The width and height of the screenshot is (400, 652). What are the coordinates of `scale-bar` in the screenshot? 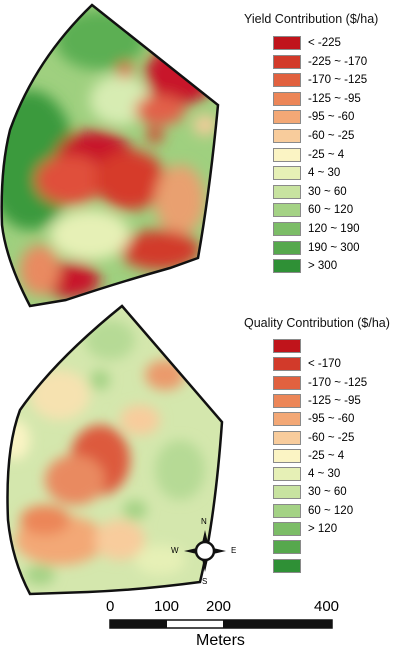 It's located at (221, 624).